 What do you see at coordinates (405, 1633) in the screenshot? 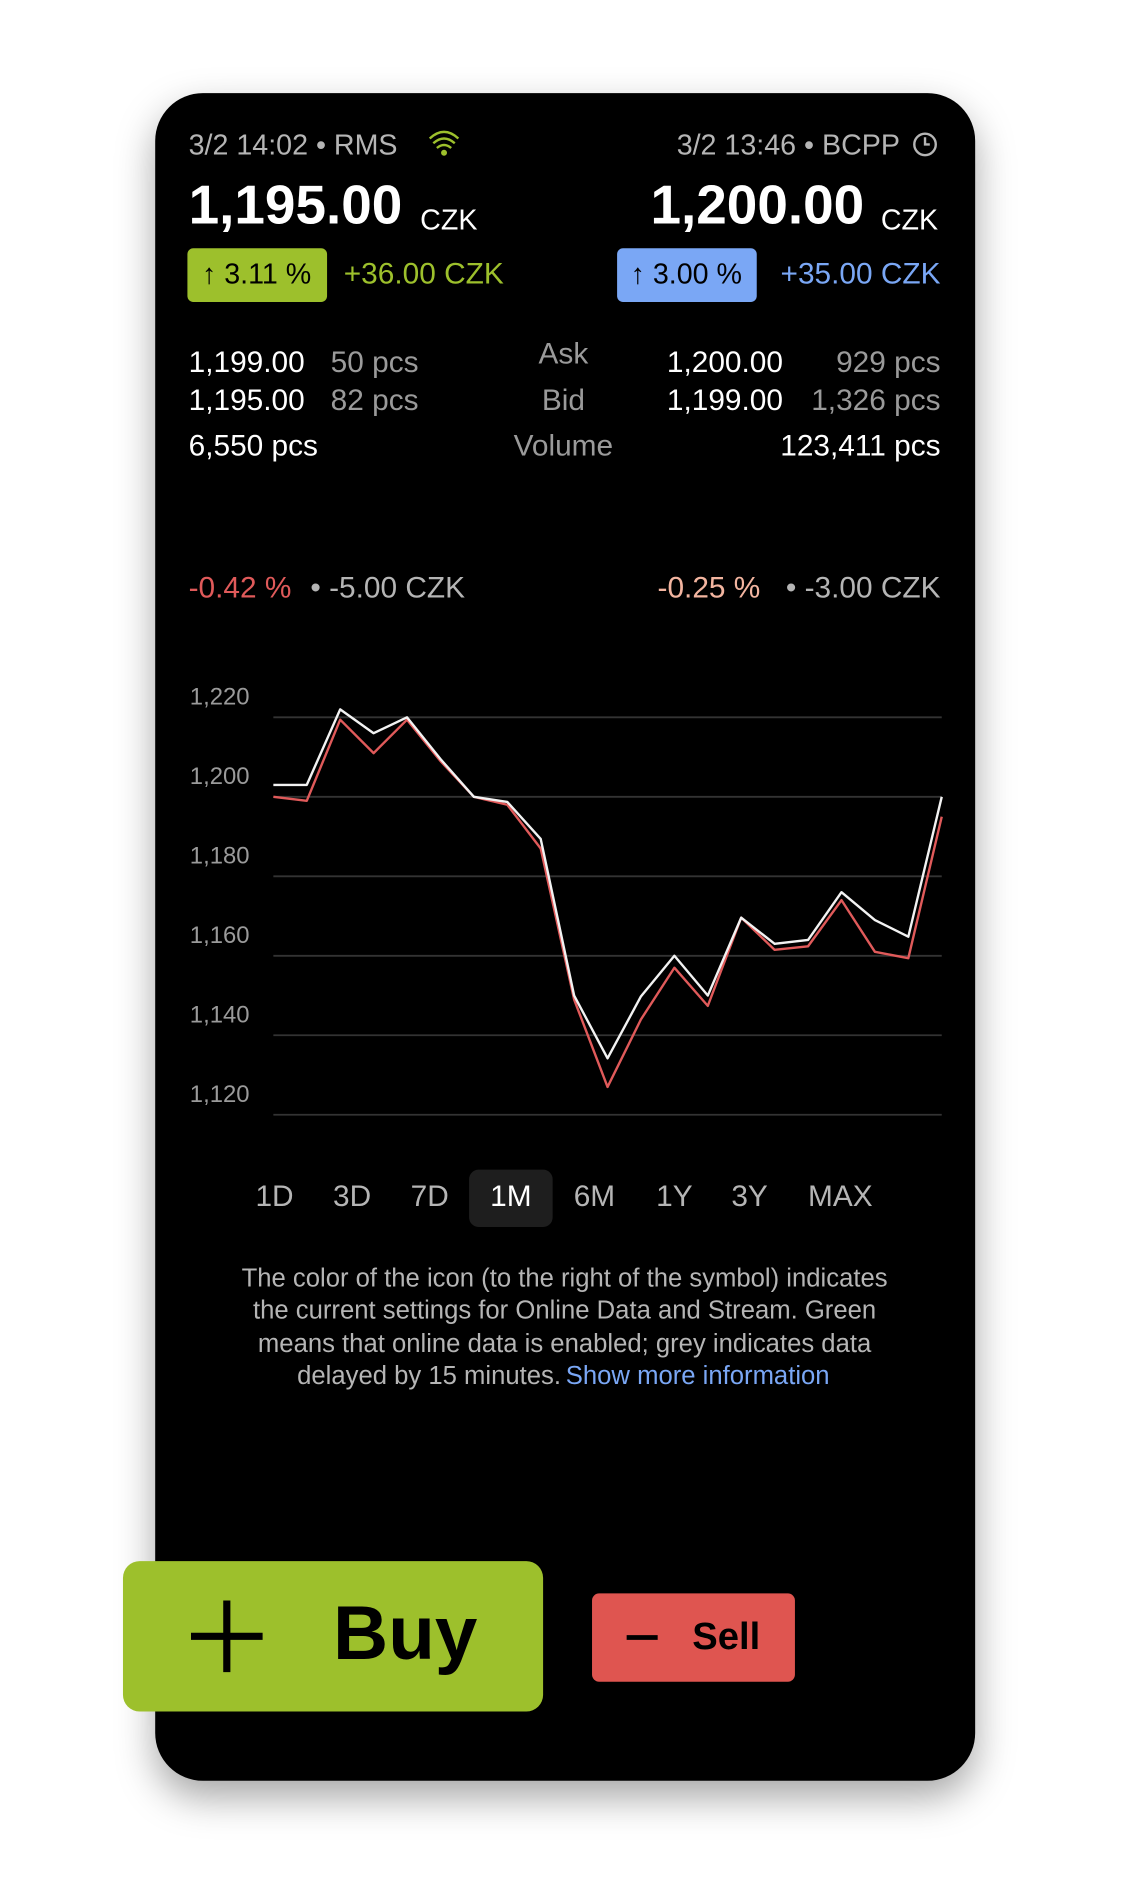
I see `buy-label: Buy` at bounding box center [405, 1633].